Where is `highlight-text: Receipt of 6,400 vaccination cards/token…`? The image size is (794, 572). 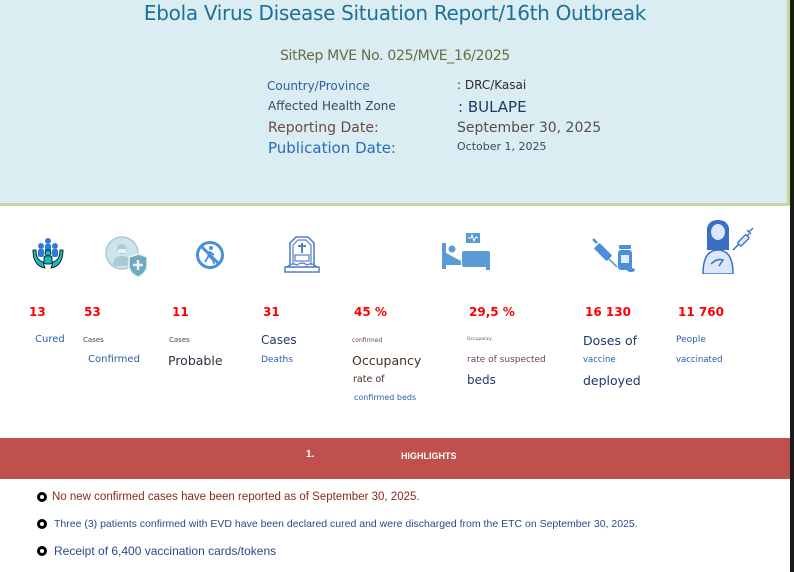
highlight-text: Receipt of 6,400 vaccination cards/token… is located at coordinates (165, 551).